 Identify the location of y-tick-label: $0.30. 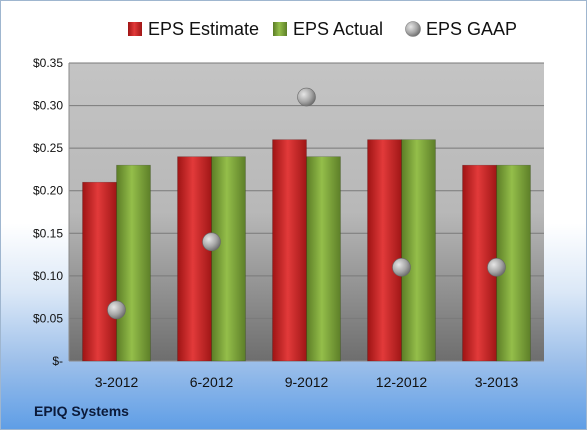
(48, 106).